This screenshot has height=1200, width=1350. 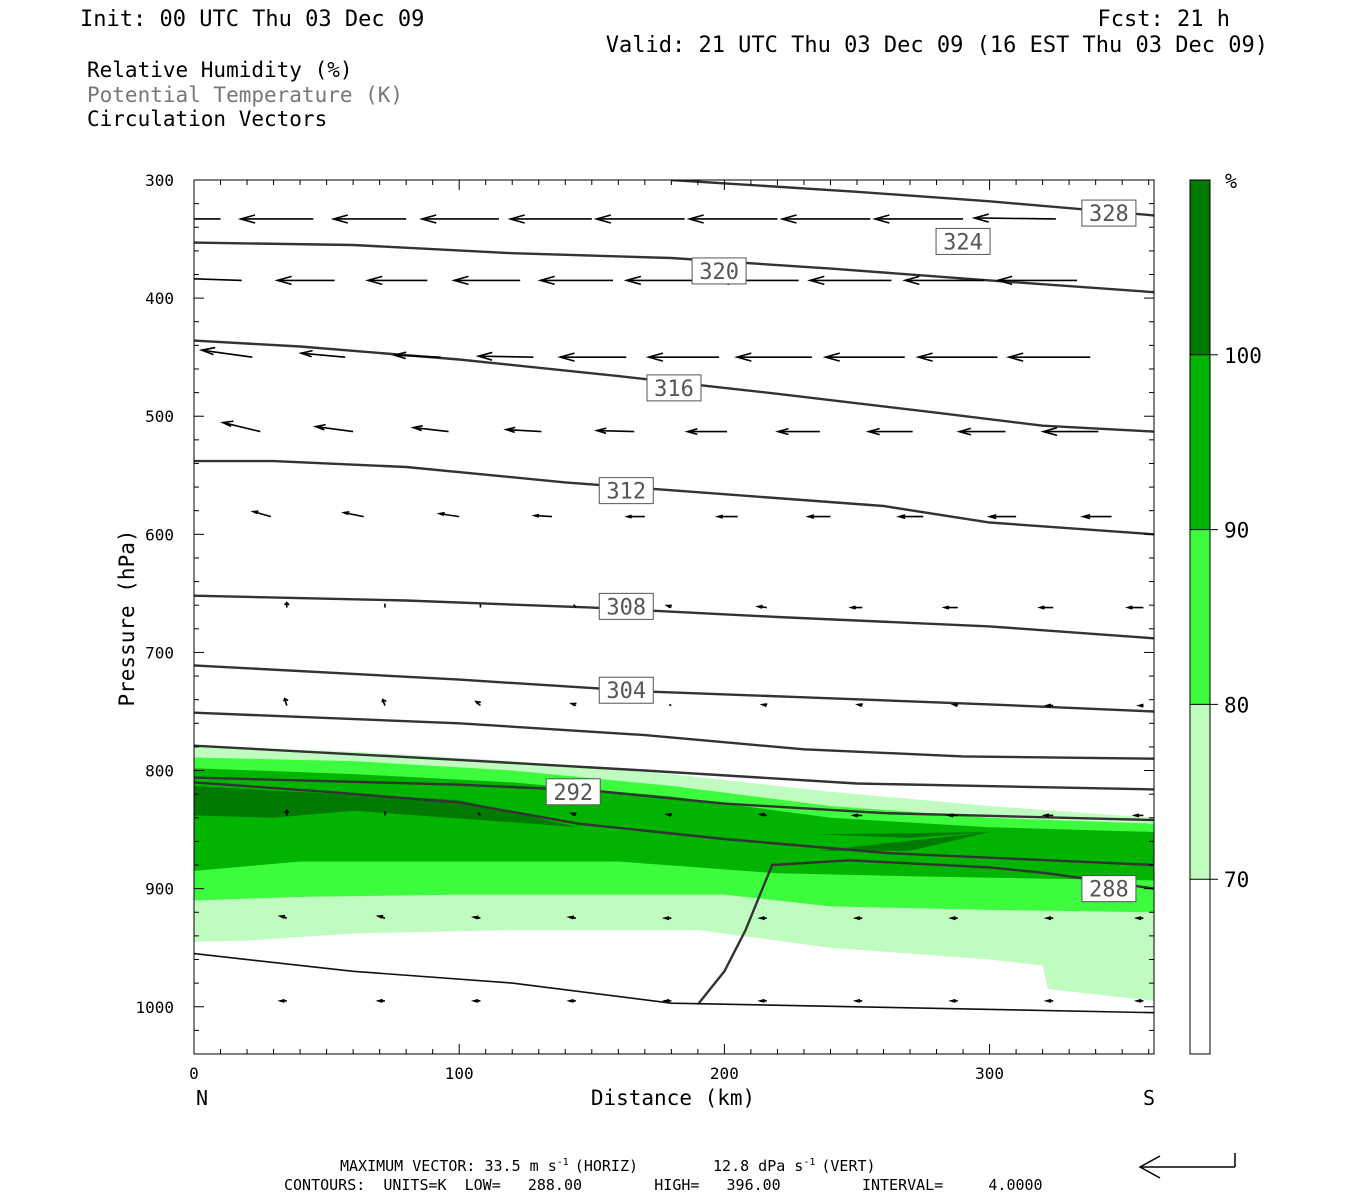 I want to click on contour-label-304: 304, so click(x=626, y=690).